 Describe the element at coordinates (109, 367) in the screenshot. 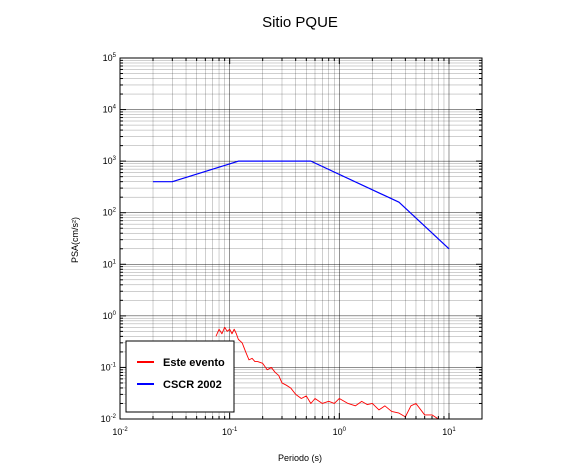

I see `y-tick-label: 10-1` at that location.